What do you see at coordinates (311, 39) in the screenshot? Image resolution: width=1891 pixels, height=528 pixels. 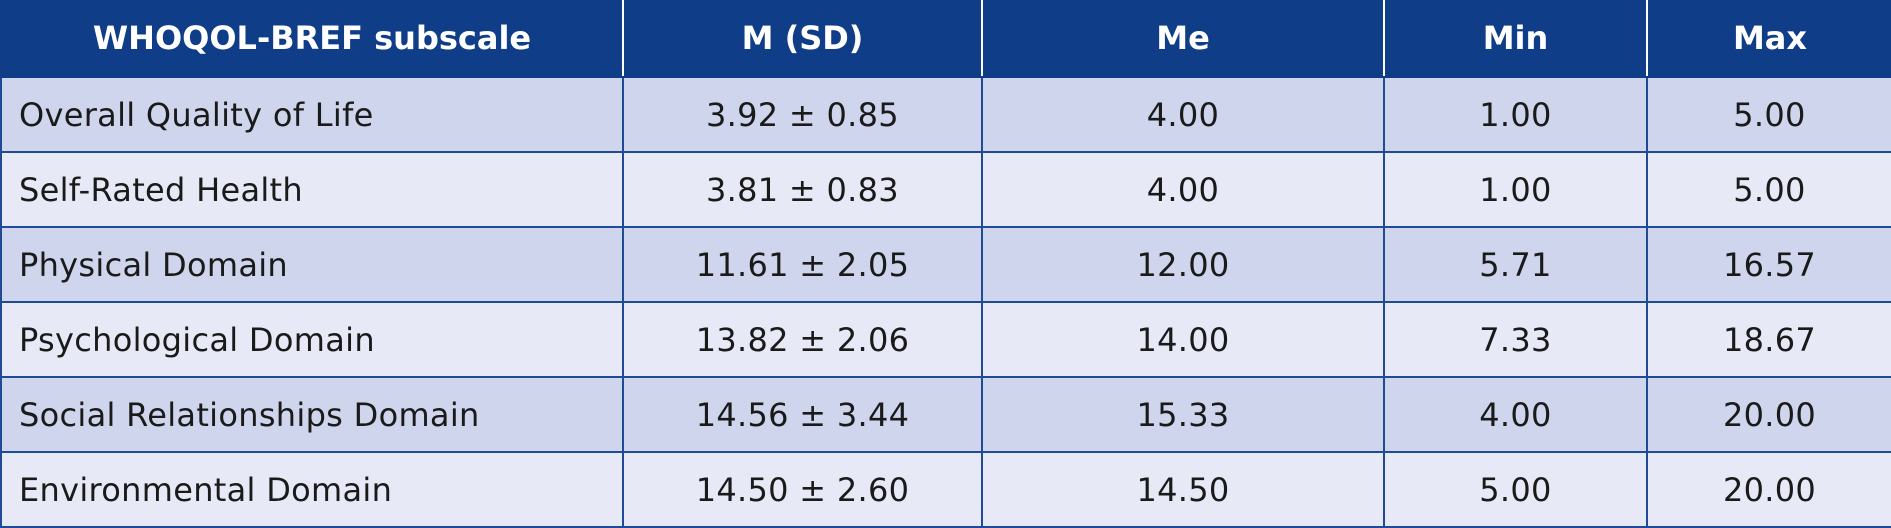 I see `header-subscale: WHOQOL-BREF subscale` at bounding box center [311, 39].